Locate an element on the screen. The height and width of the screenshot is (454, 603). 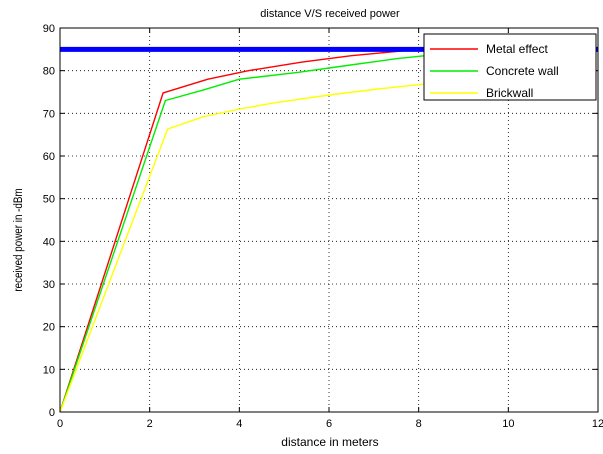
y-tick-label: 0 is located at coordinates (52, 413).